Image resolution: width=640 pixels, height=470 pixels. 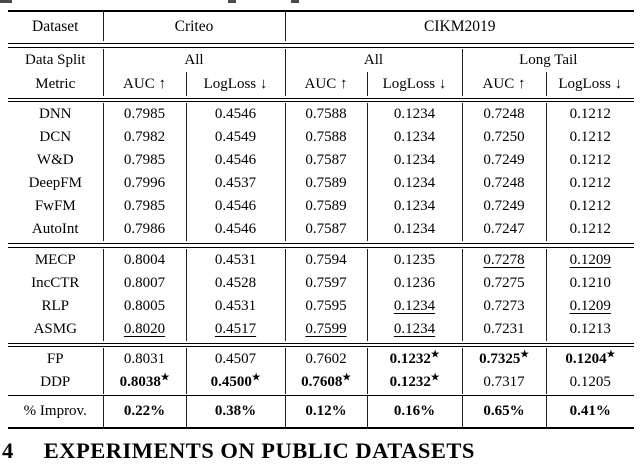 What do you see at coordinates (503, 412) in the screenshot?
I see `metric-value-cell: 0.65%` at bounding box center [503, 412].